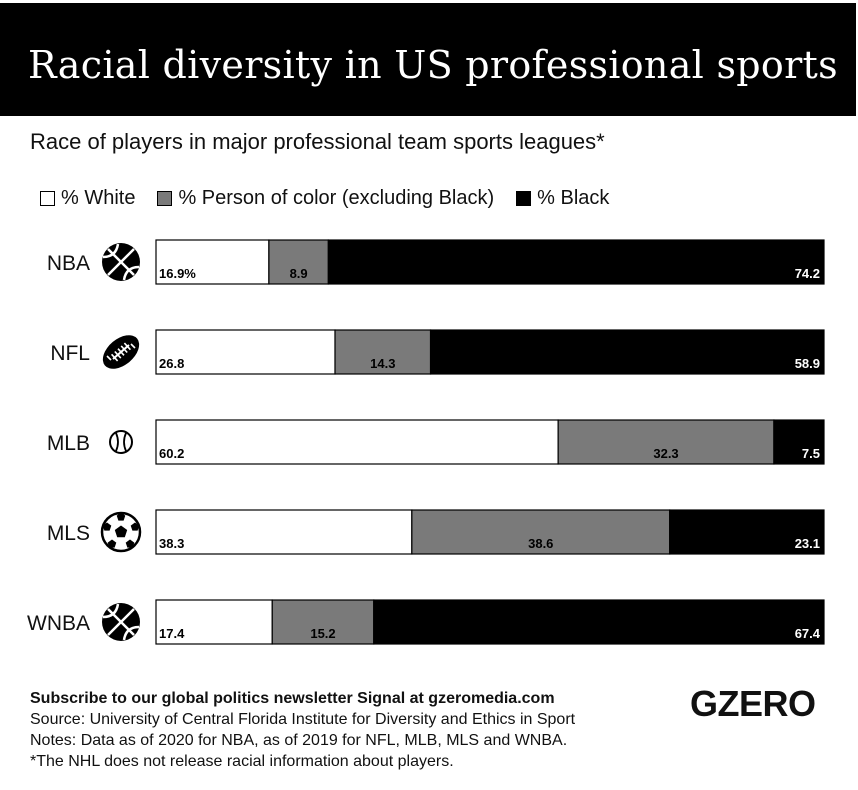 The width and height of the screenshot is (858, 790). Describe the element at coordinates (68, 263) in the screenshot. I see `category-label-nba: NBA` at that location.